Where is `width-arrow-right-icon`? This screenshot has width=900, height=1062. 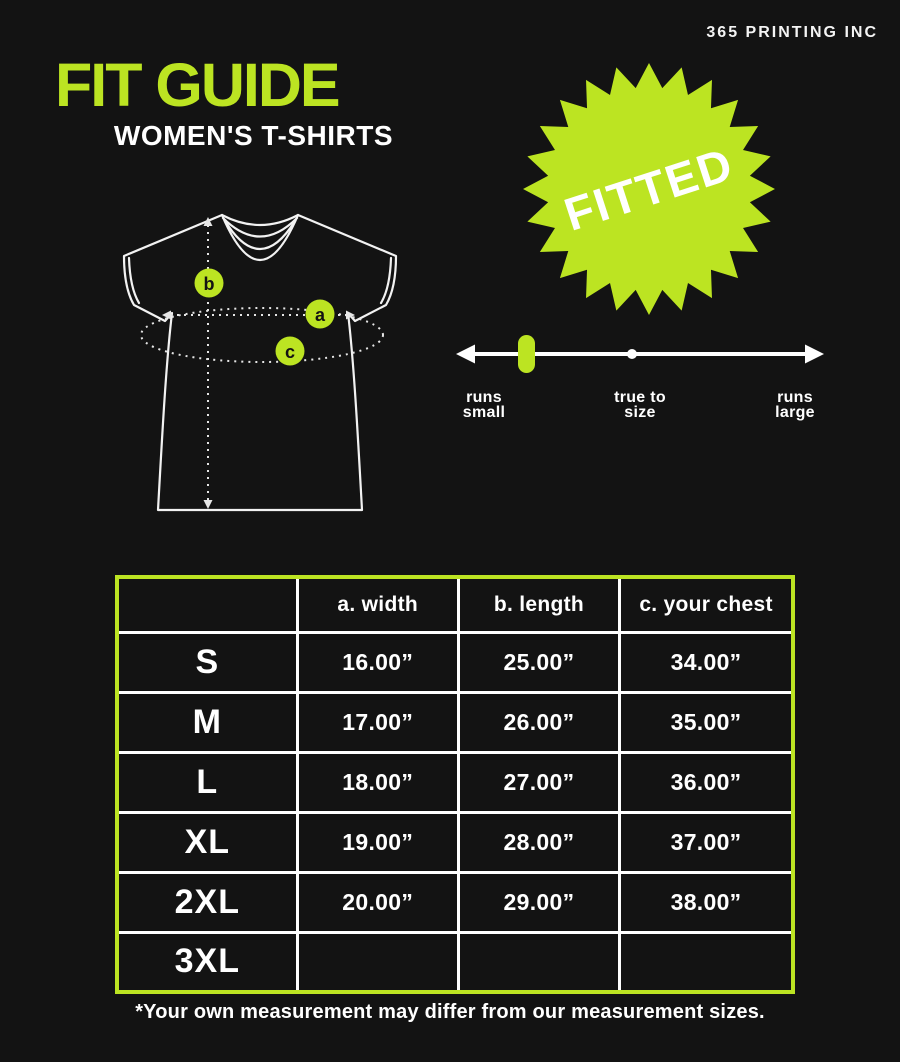
width-arrow-right-icon is located at coordinates (350, 315).